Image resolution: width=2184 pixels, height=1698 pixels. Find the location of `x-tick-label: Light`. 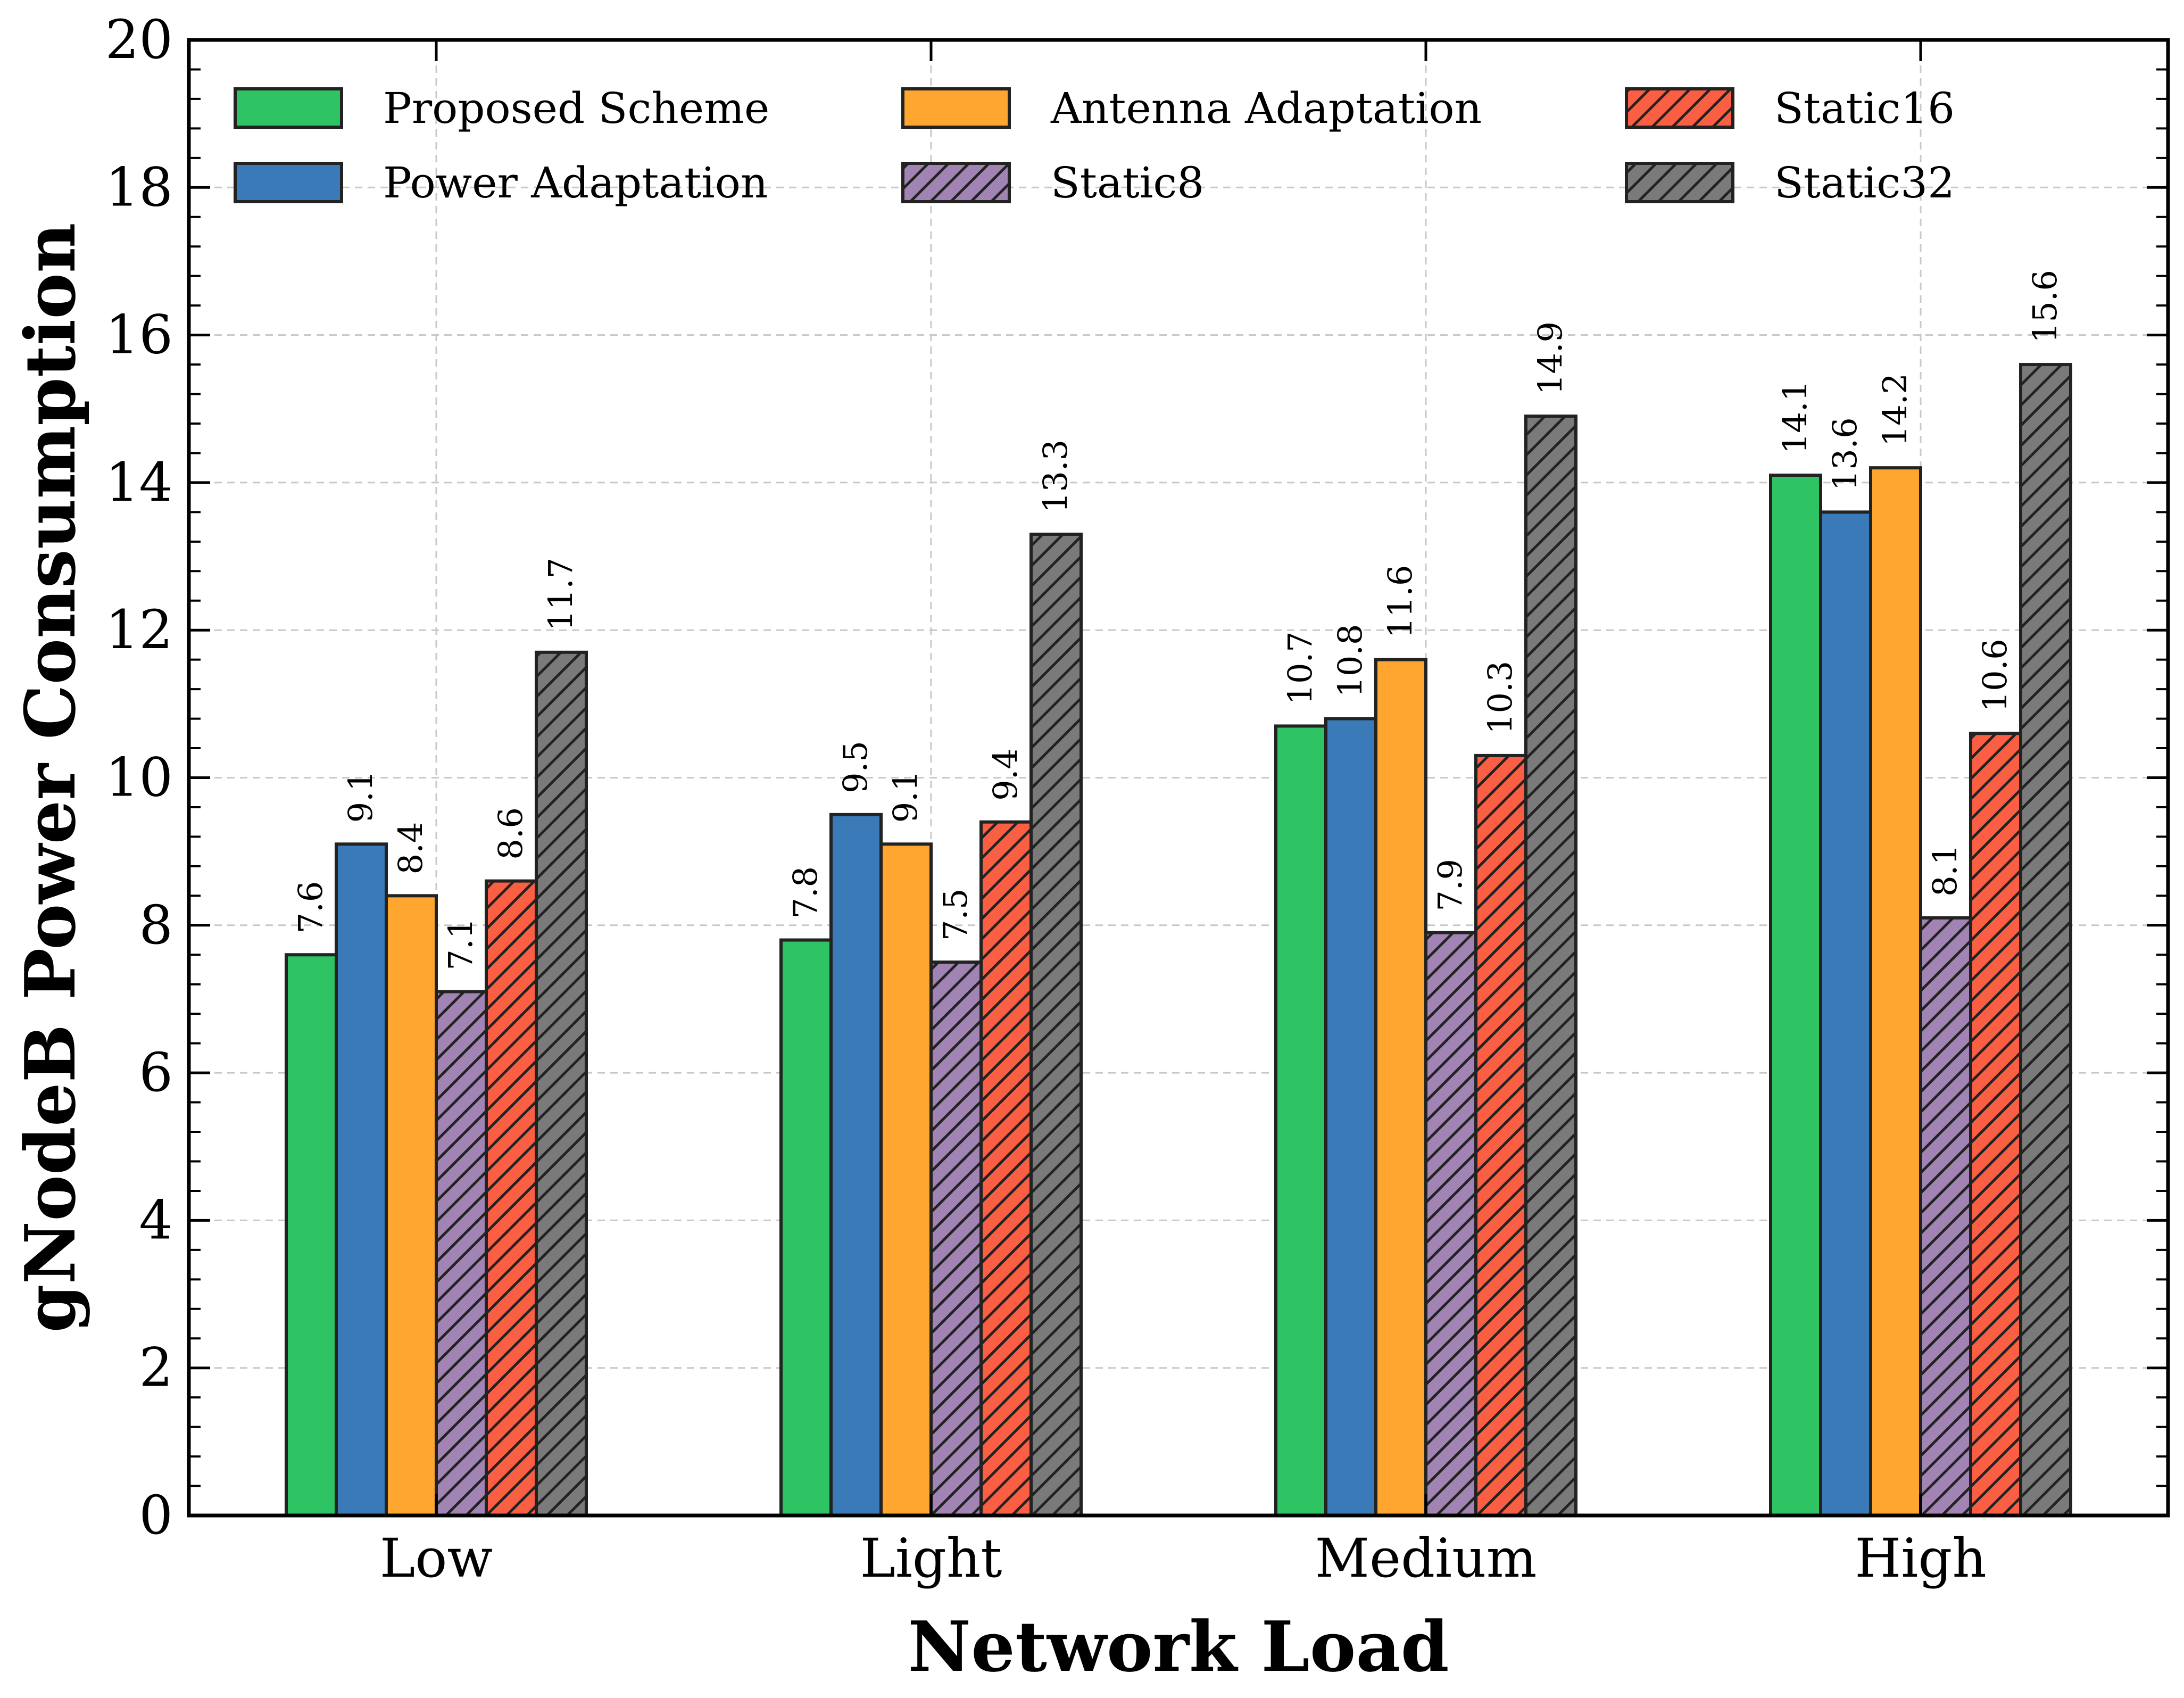

x-tick-label: Light is located at coordinates (931, 1558).